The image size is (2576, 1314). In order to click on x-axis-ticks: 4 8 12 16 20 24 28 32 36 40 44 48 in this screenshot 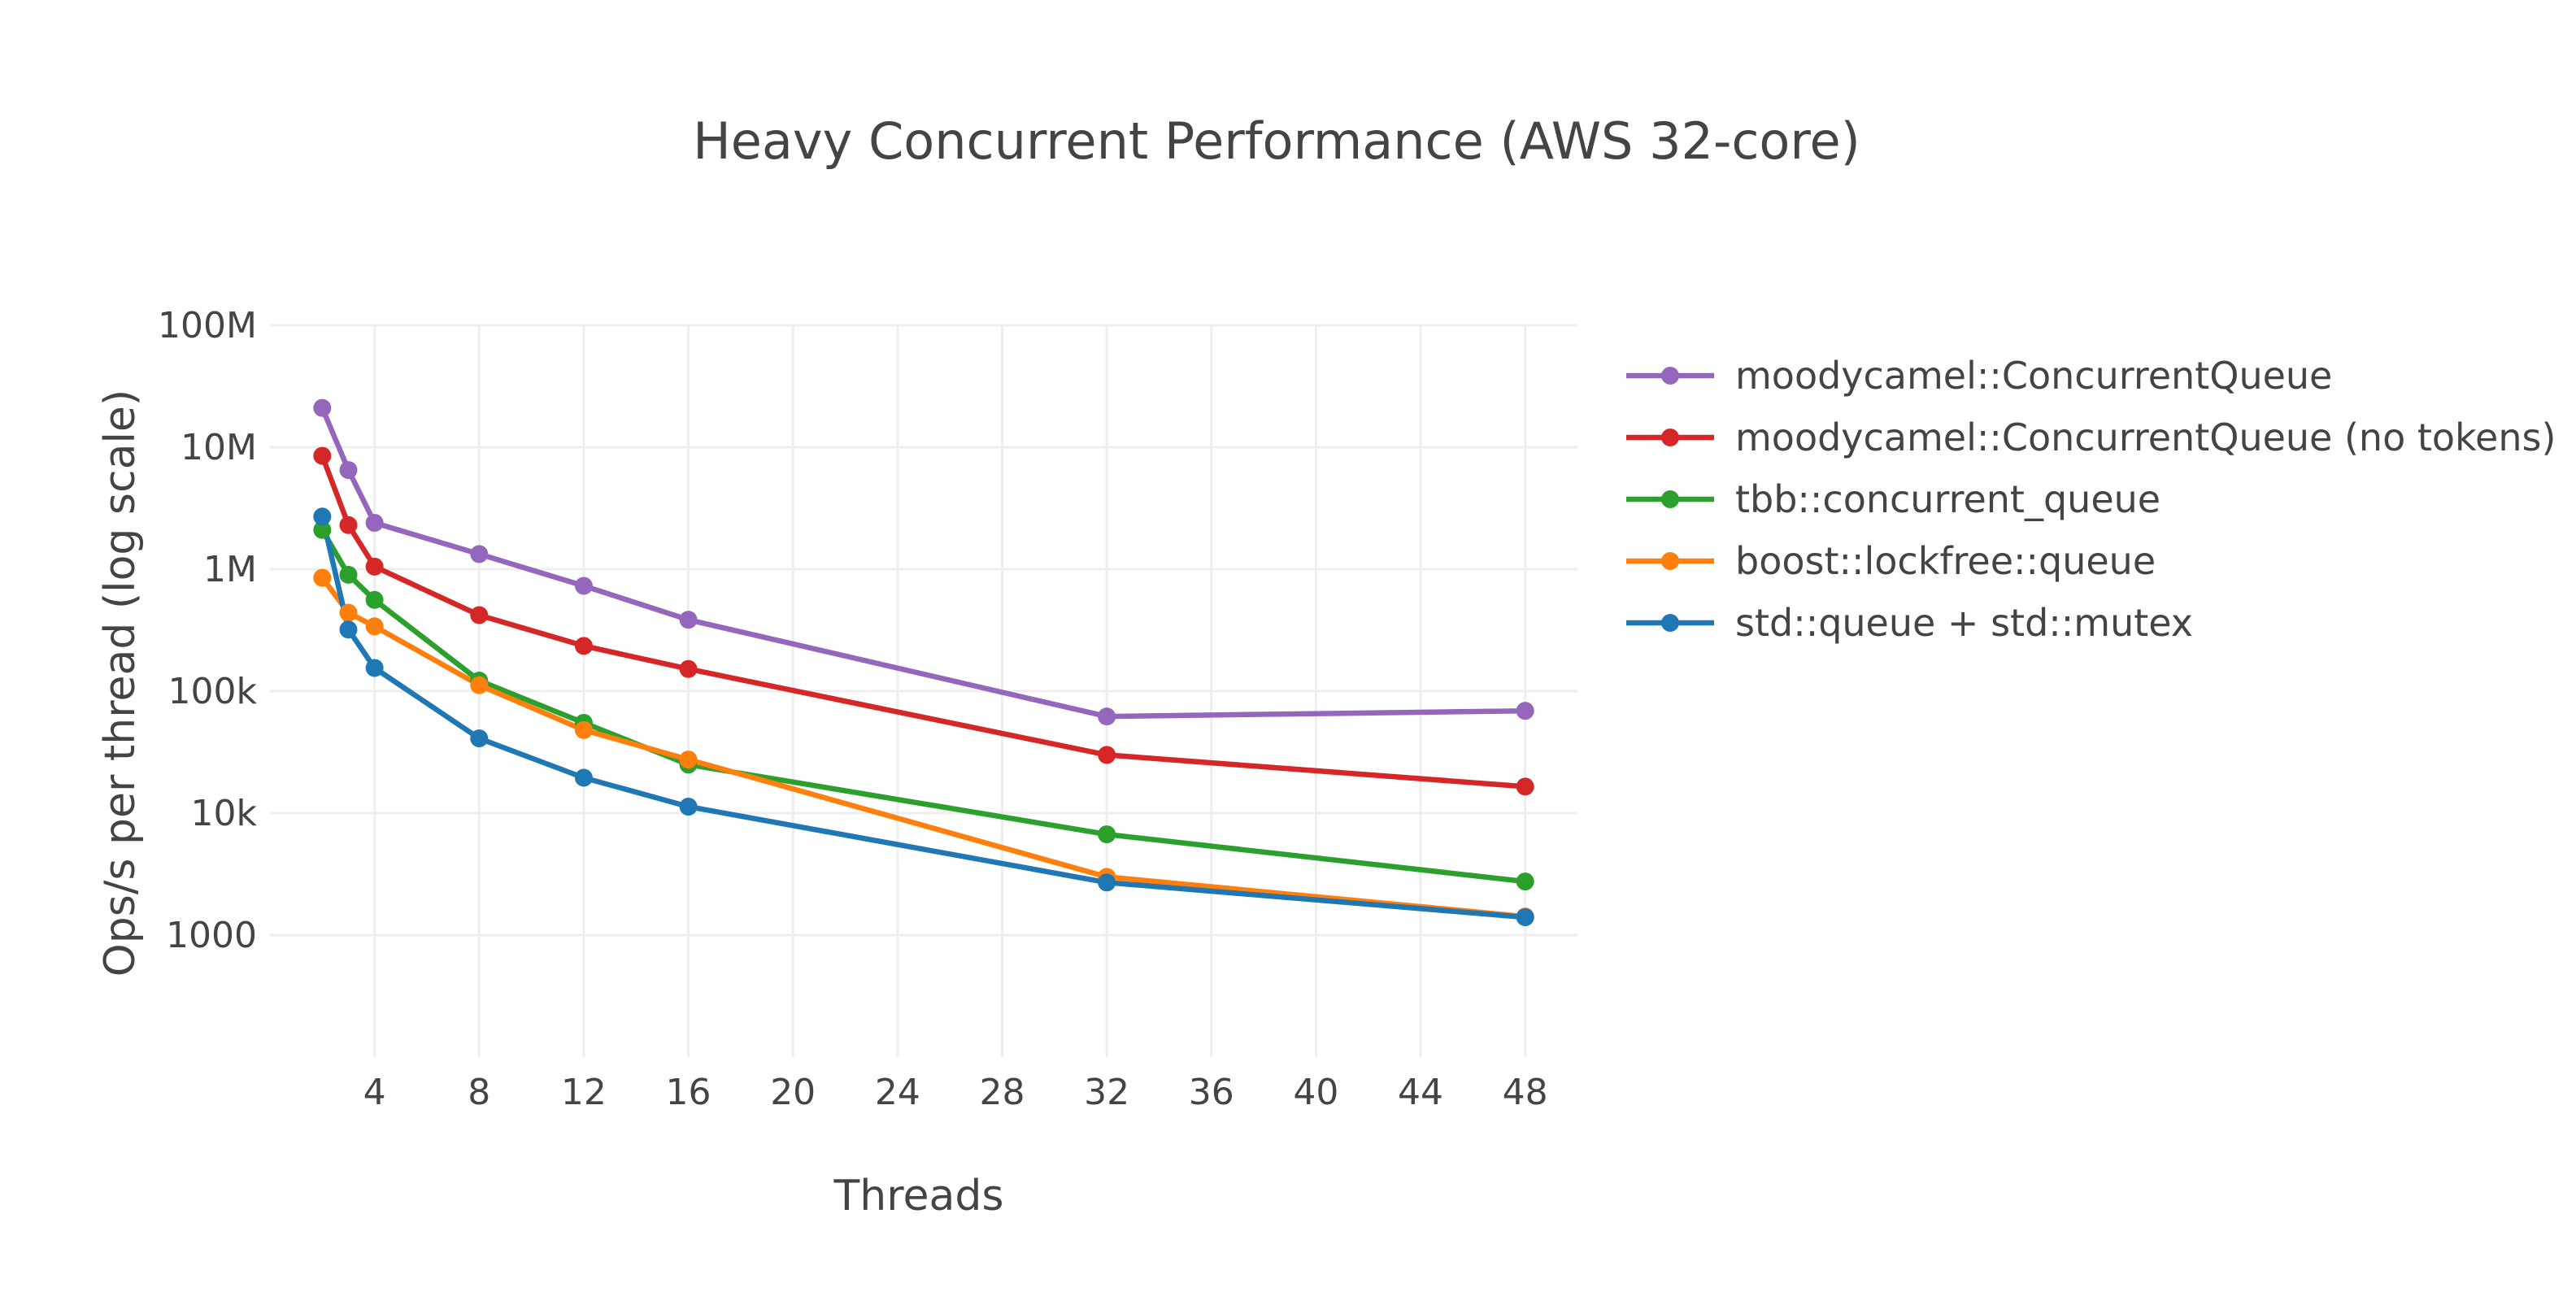, I will do `click(956, 1092)`.